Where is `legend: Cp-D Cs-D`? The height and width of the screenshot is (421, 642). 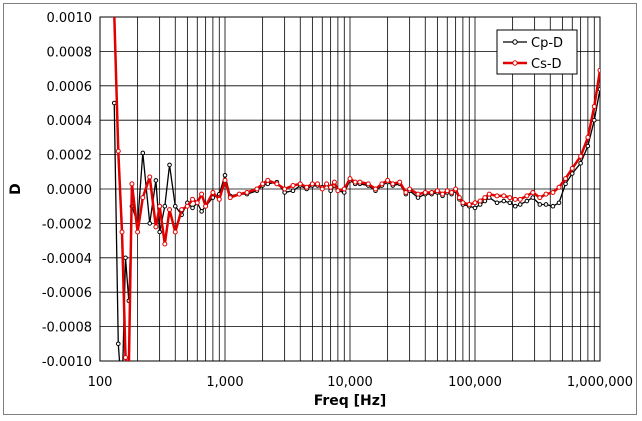 legend: Cp-D Cs-D is located at coordinates (537, 52).